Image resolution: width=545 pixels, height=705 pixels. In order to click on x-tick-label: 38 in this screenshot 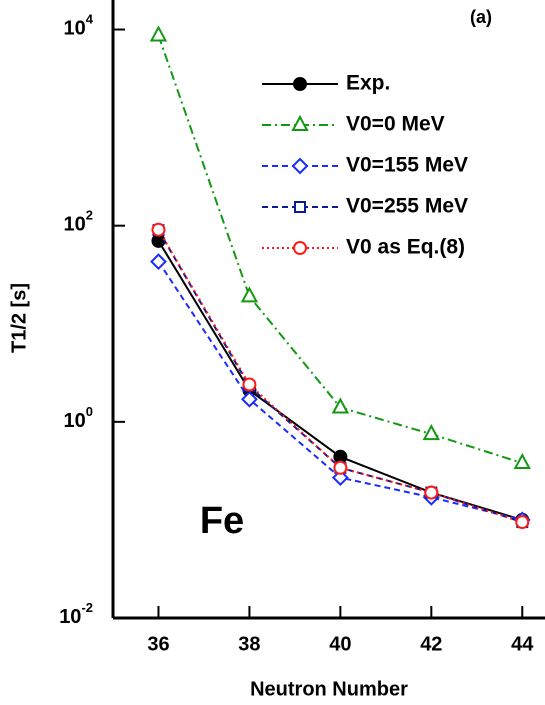, I will do `click(249, 644)`.